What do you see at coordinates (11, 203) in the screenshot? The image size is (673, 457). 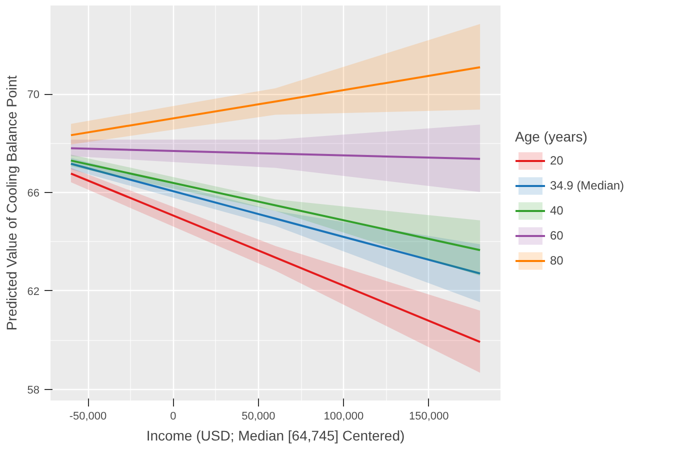 I see `y-axis-title: Predicted Value of Cooling Balance Point` at bounding box center [11, 203].